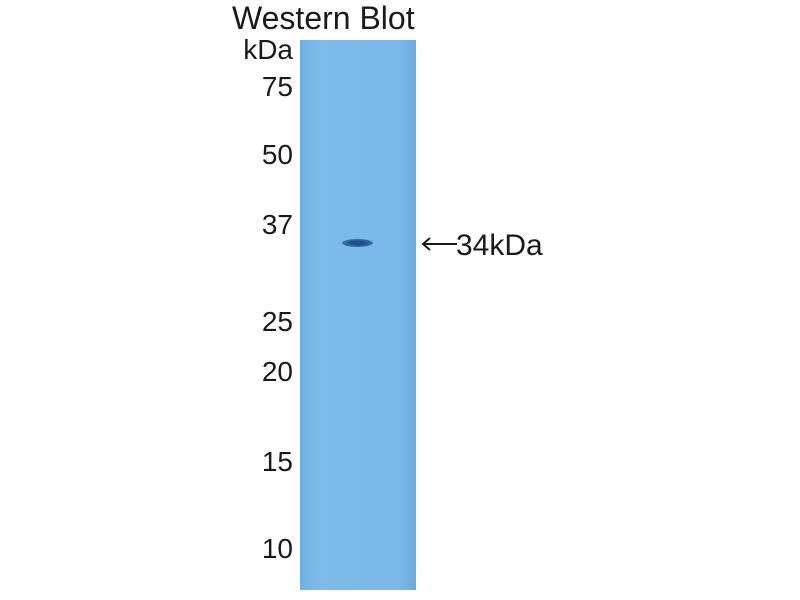 The image size is (800, 600). Describe the element at coordinates (358, 315) in the screenshot. I see `blot-lane` at that location.